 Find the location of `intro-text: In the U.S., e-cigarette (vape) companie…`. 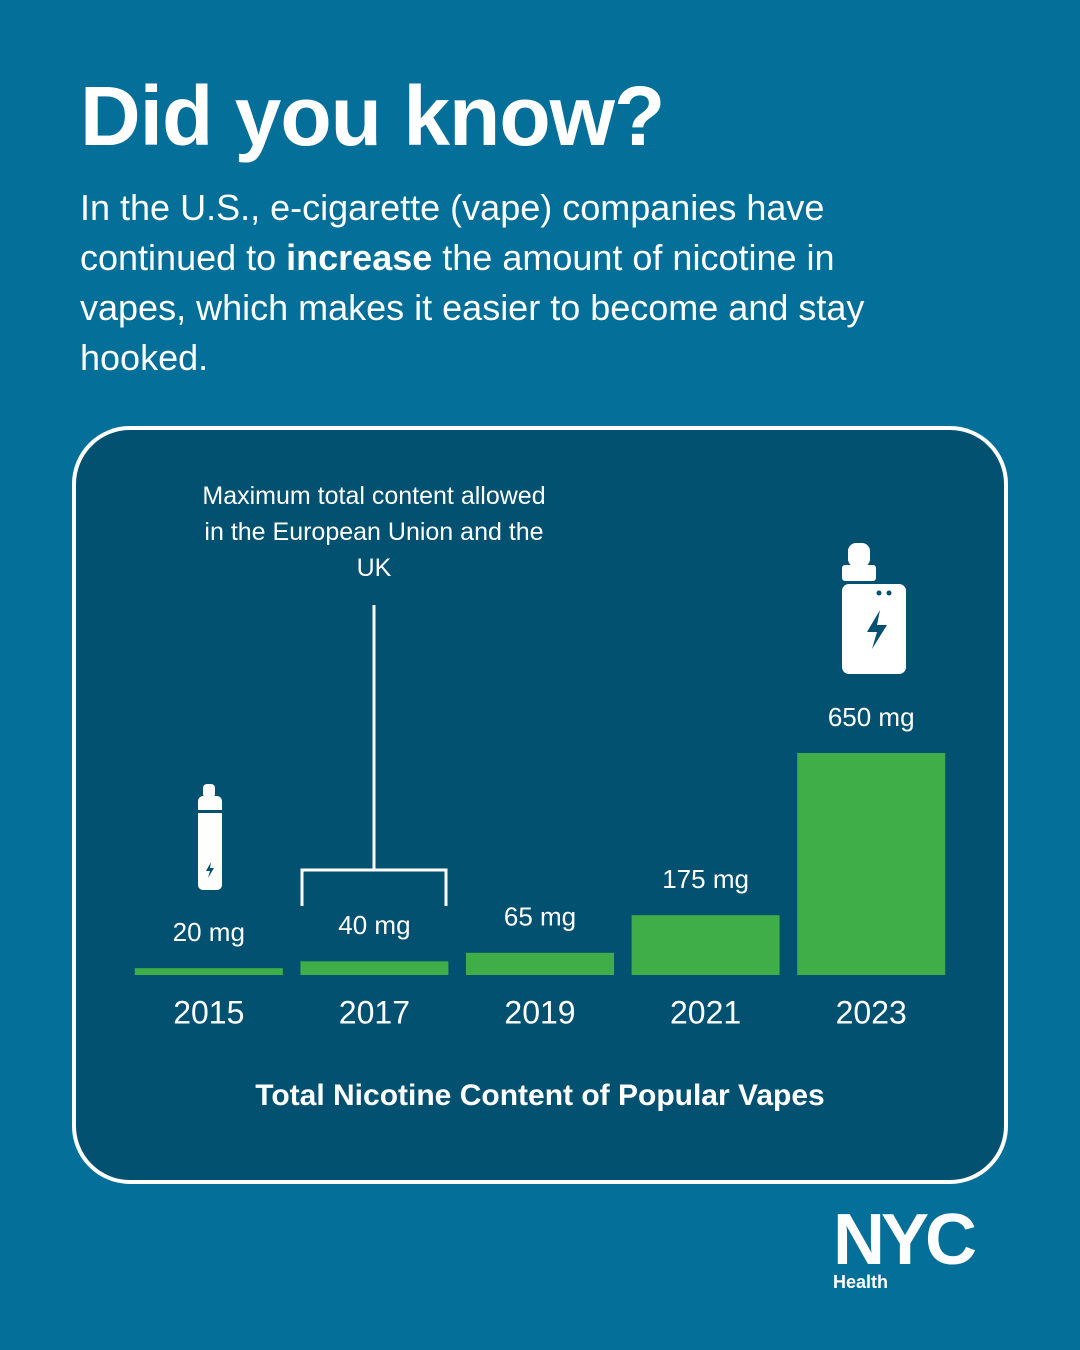

intro-text: In the U.S., e-cigarette (vape) companie… is located at coordinates (480, 283).